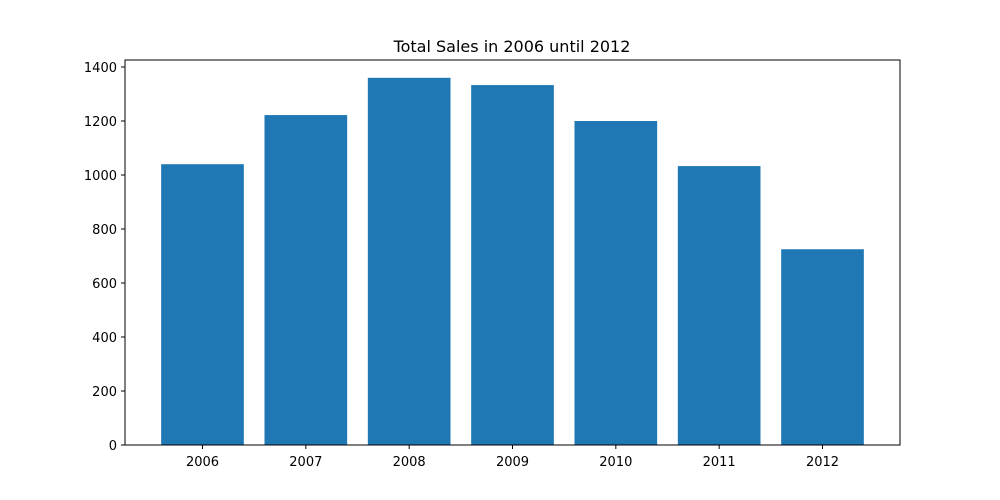  Describe the element at coordinates (409, 261) in the screenshot. I see `bar-2008` at that location.